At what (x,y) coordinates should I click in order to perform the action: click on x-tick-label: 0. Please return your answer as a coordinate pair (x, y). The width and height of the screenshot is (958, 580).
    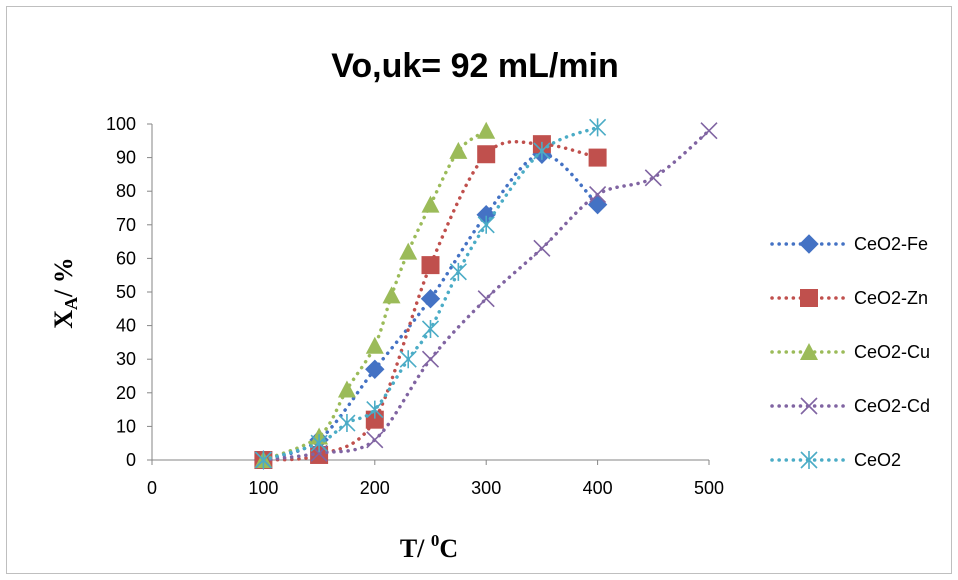
    Looking at the image, I should click on (152, 488).